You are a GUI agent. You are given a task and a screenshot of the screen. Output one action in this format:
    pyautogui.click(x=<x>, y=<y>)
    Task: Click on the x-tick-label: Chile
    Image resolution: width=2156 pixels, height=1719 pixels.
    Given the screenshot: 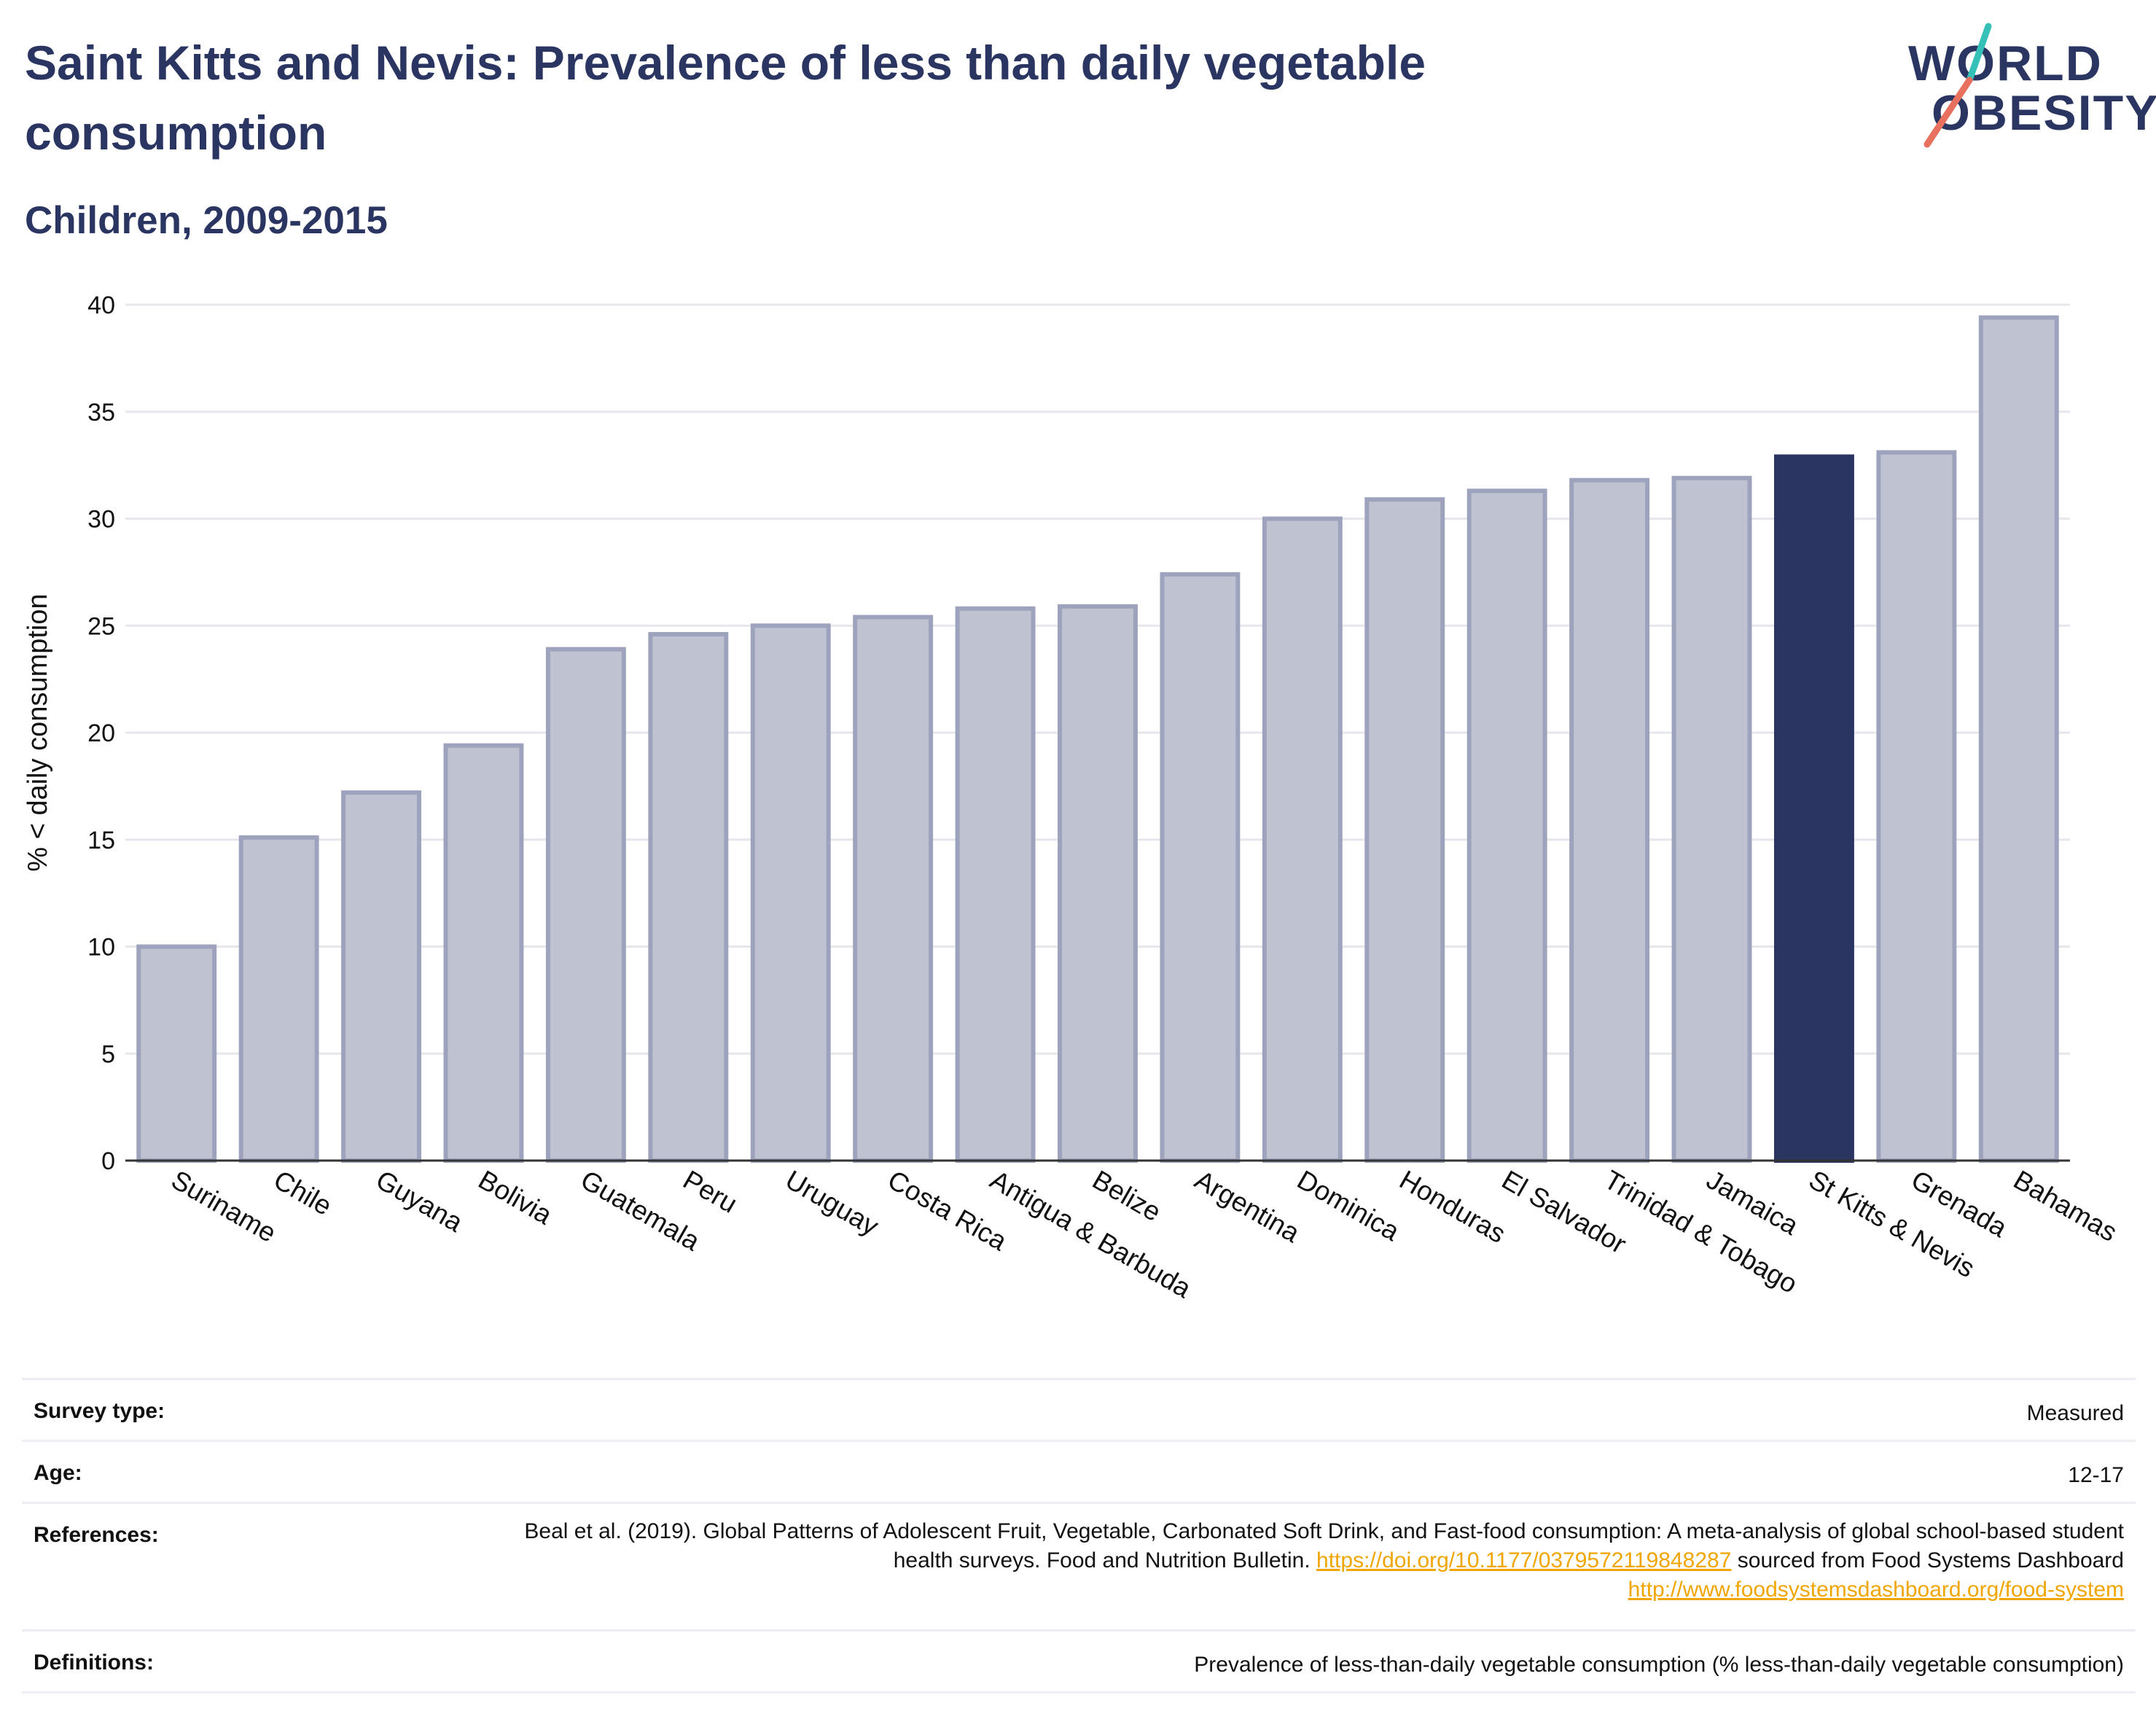 What is the action you would take?
    pyautogui.click(x=303, y=1193)
    